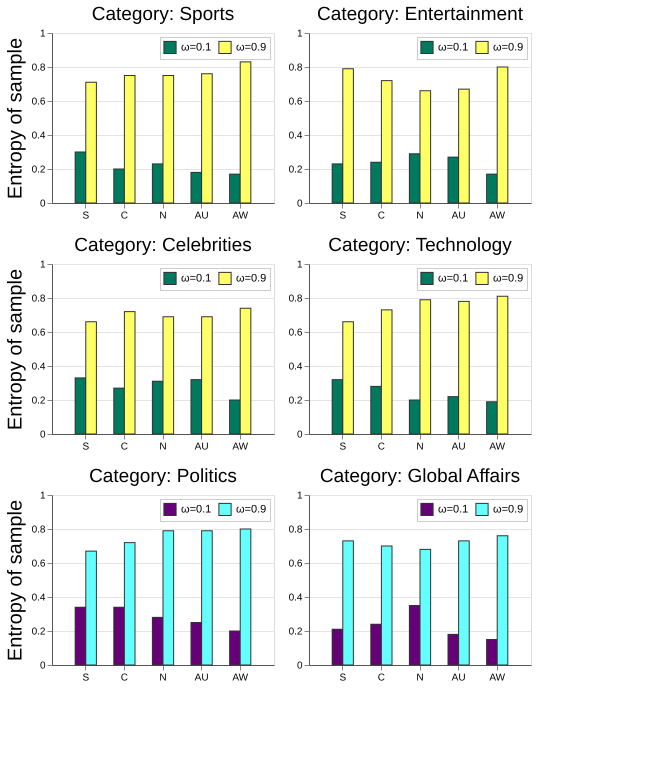 The width and height of the screenshot is (656, 757). I want to click on chart-title: Category: Global Affairs, so click(420, 476).